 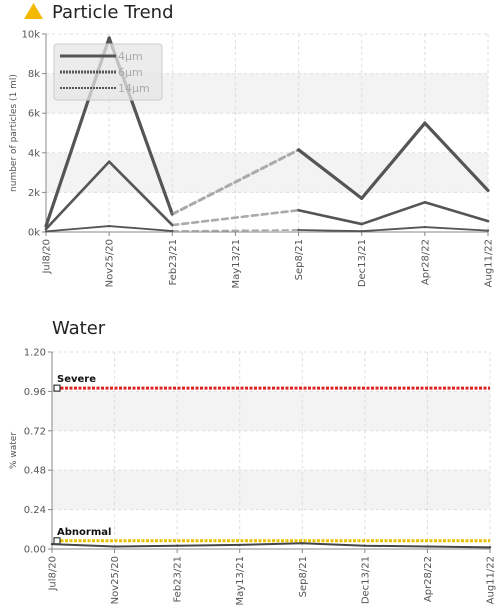 What do you see at coordinates (34, 153) in the screenshot?
I see `particle-ytick-label: 4k` at bounding box center [34, 153].